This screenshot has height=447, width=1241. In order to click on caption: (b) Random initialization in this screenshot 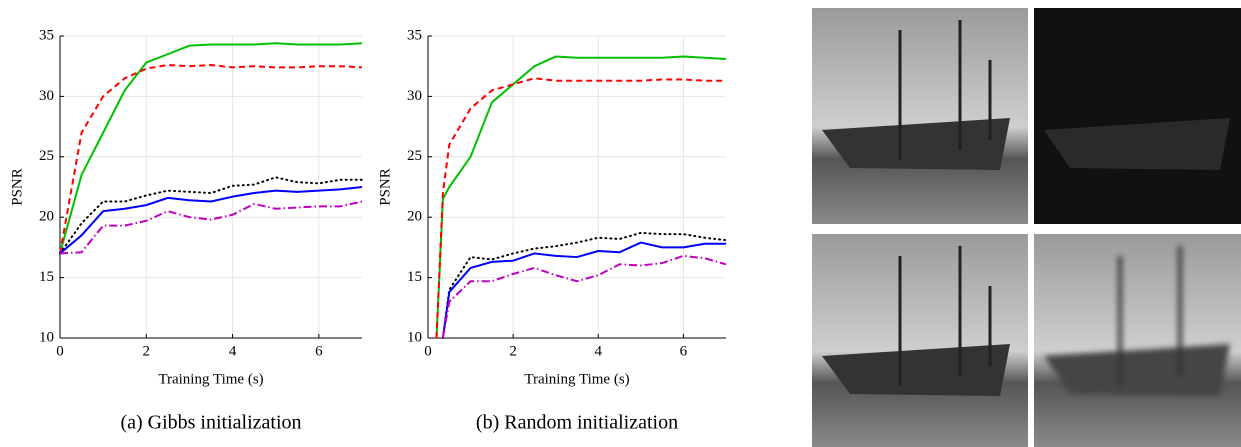, I will do `click(577, 423)`.